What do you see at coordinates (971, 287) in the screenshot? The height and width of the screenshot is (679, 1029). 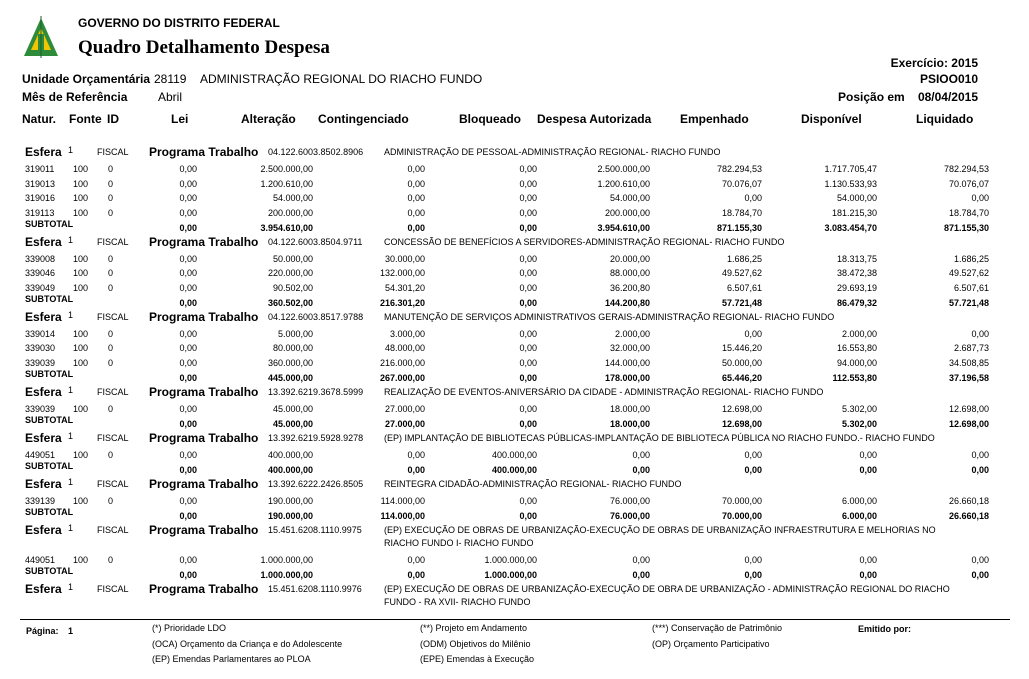 I see `amount: 6.507,61` at bounding box center [971, 287].